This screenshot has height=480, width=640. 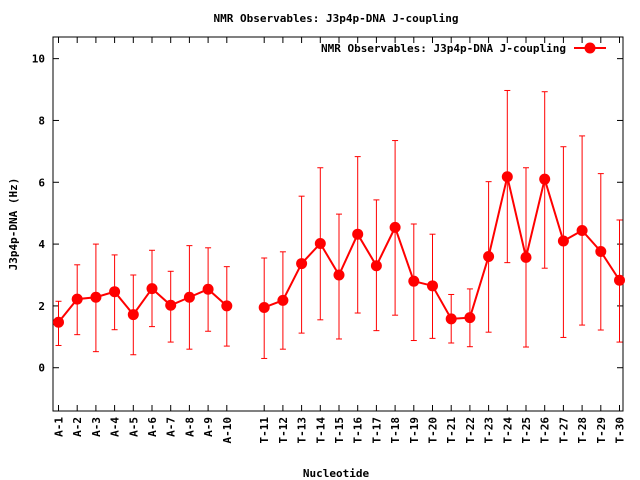 What do you see at coordinates (77, 427) in the screenshot?
I see `x-tick-label: A-2` at bounding box center [77, 427].